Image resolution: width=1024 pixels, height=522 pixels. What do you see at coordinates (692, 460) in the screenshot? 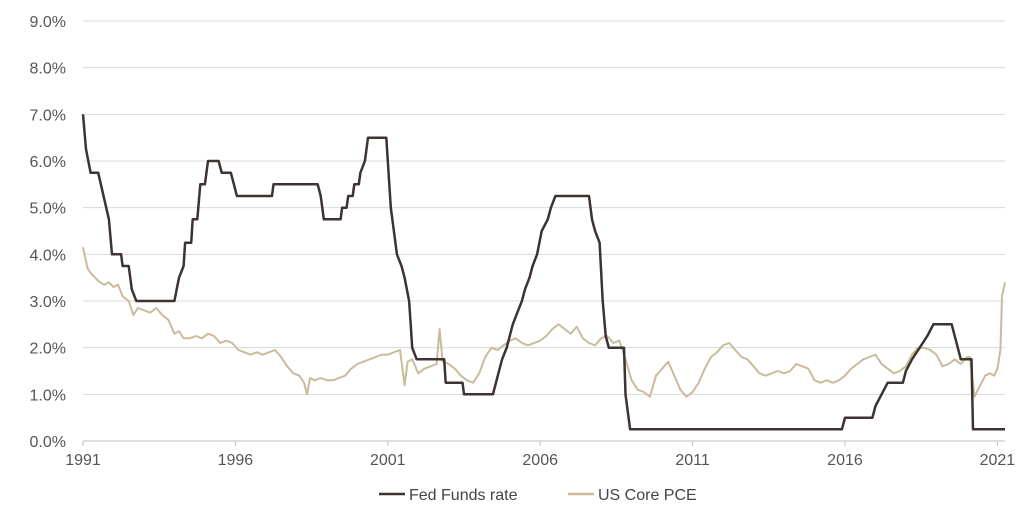
I see `x-tick-label: 2011` at bounding box center [692, 460].